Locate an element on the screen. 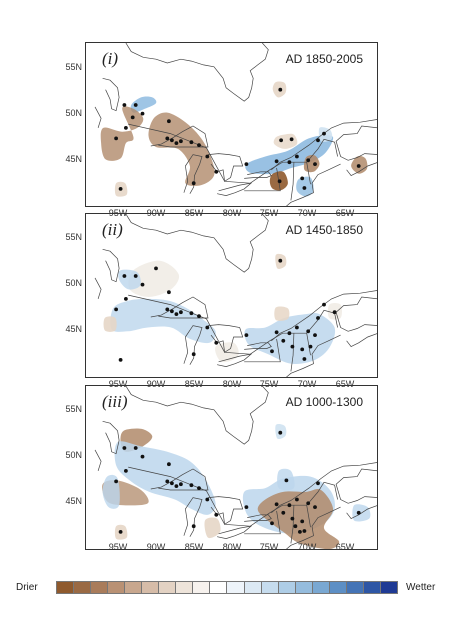 The image size is (453, 640). legend-color-bar is located at coordinates (227, 587).